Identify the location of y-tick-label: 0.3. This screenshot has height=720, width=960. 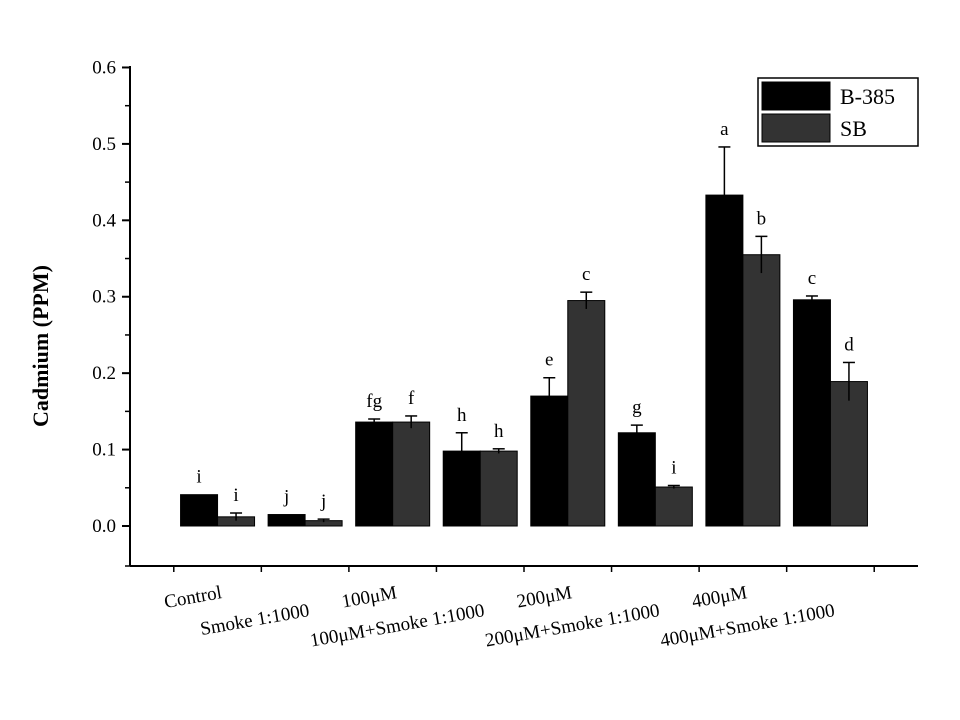
(104, 297).